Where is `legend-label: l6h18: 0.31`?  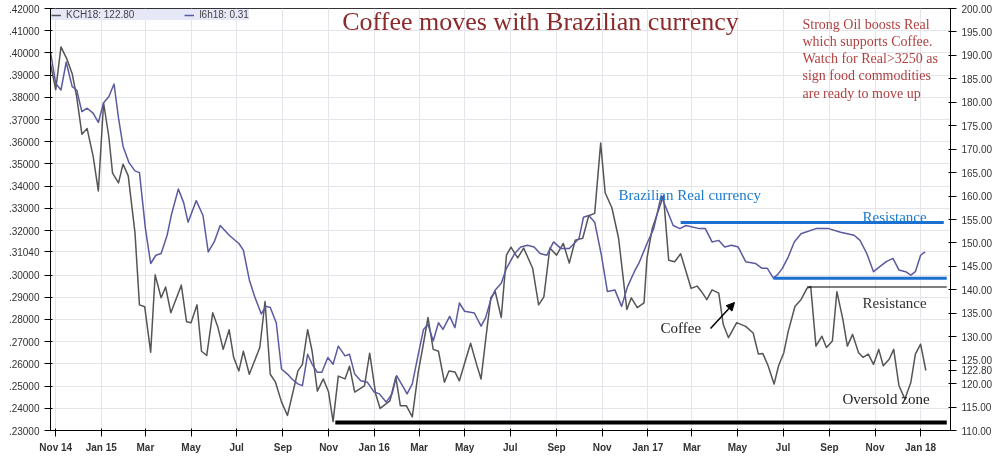
legend-label: l6h18: 0.31 is located at coordinates (224, 14).